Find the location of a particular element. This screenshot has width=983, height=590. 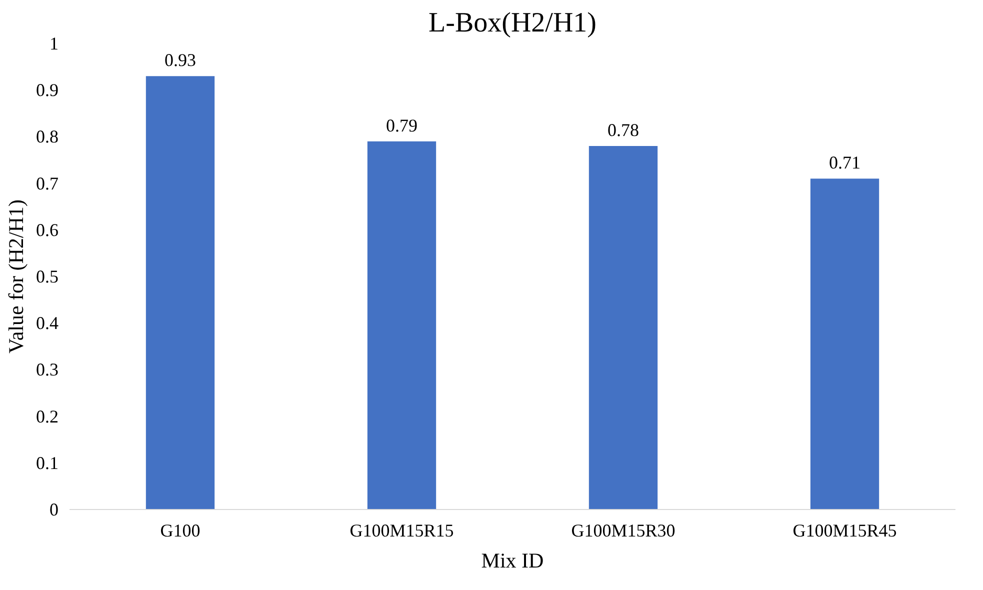

y-tick-label: 0.6 is located at coordinates (47, 230).